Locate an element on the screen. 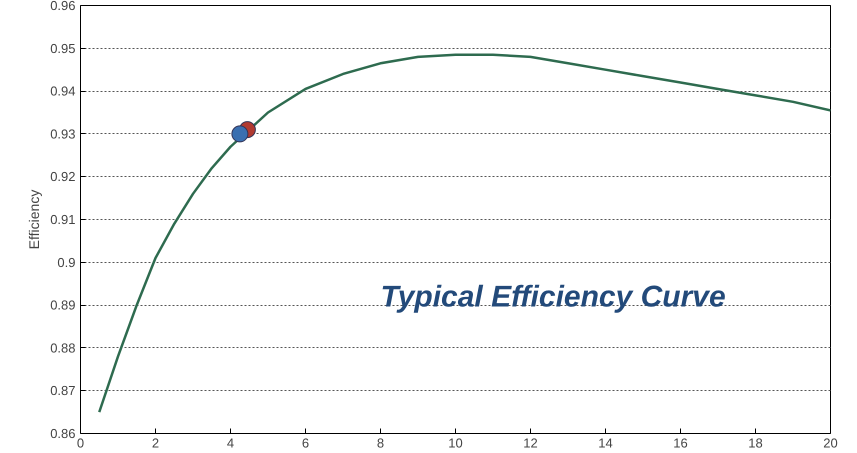 This screenshot has width=857, height=453. y-tick-label: 0.91 is located at coordinates (63, 219).